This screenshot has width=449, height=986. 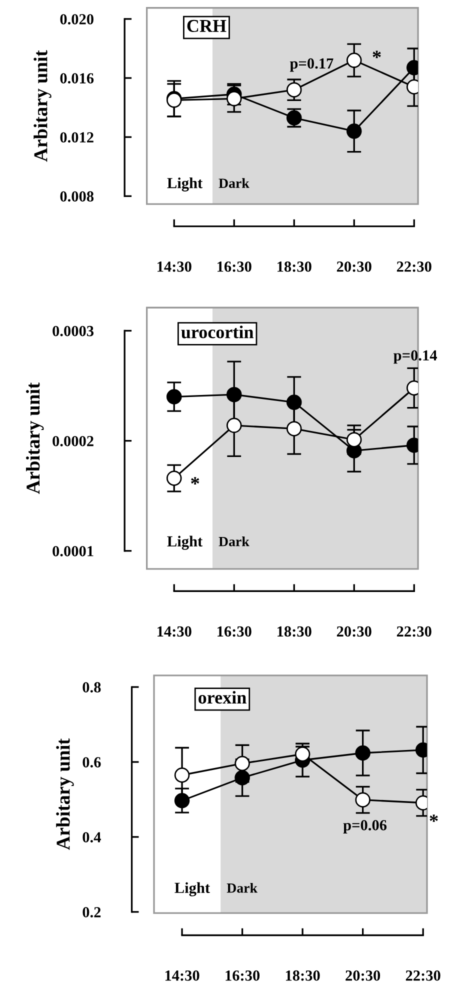 I want to click on y-tick-label: 0.2, so click(x=91, y=912).